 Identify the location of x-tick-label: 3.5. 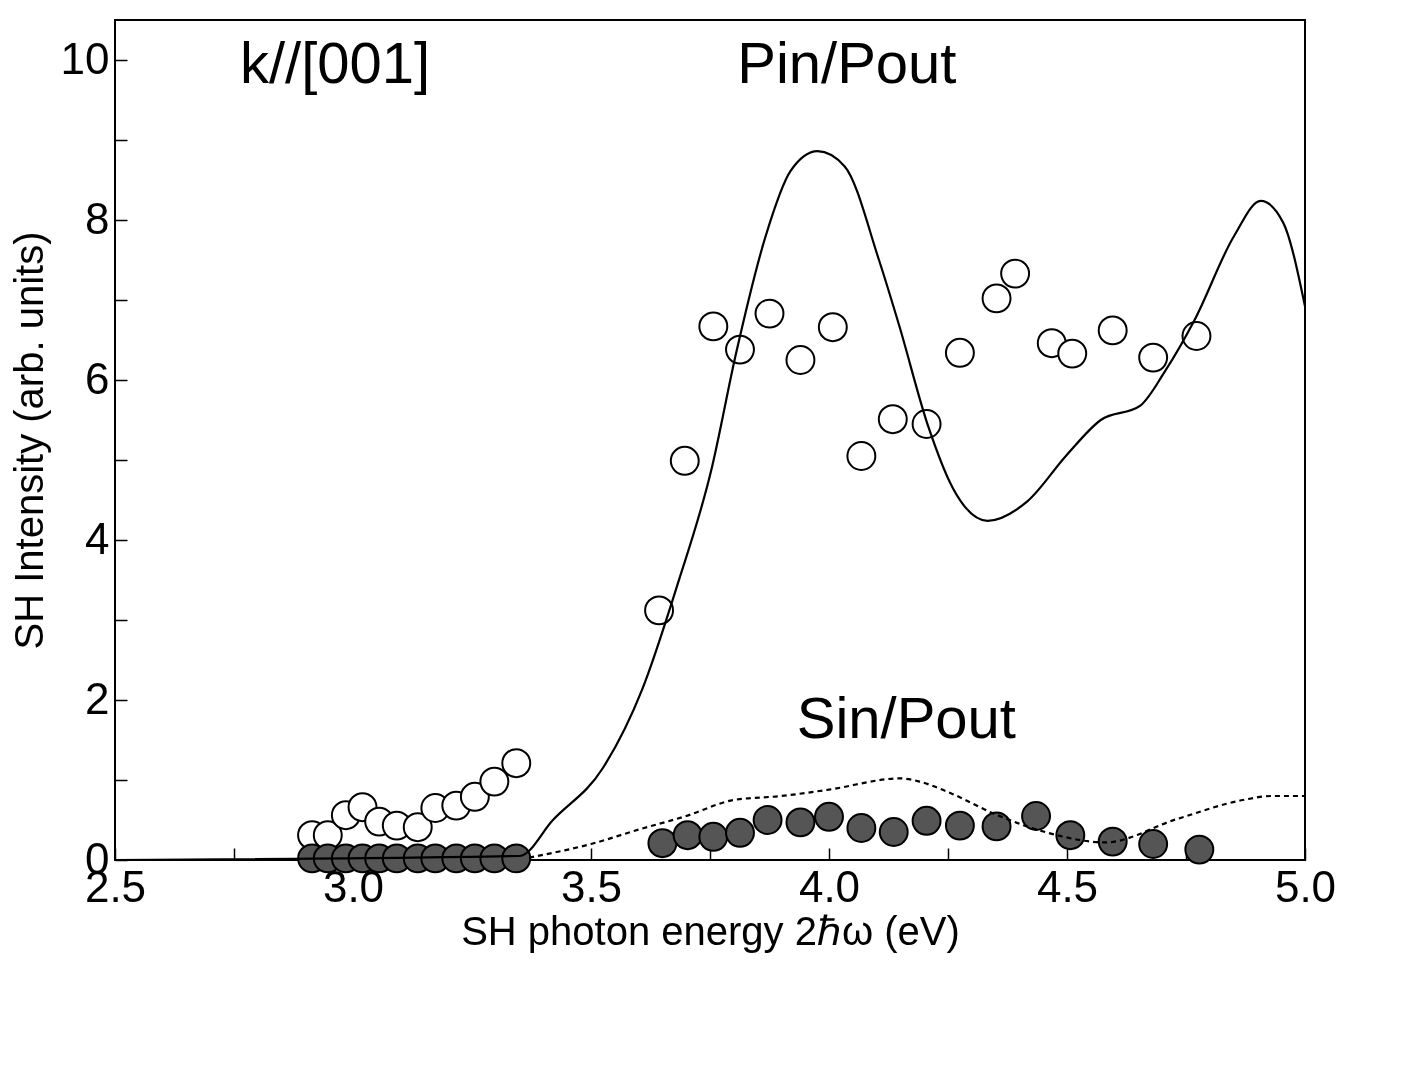
(591, 886).